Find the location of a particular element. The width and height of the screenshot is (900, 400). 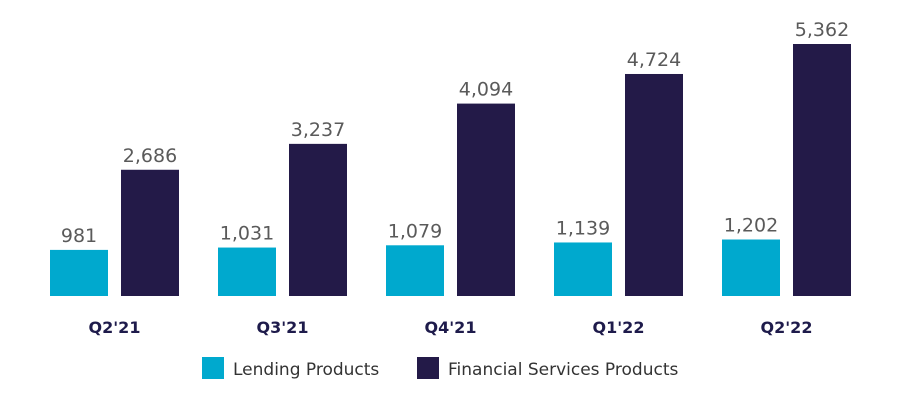

category-label-3: Q1'22 is located at coordinates (619, 327).